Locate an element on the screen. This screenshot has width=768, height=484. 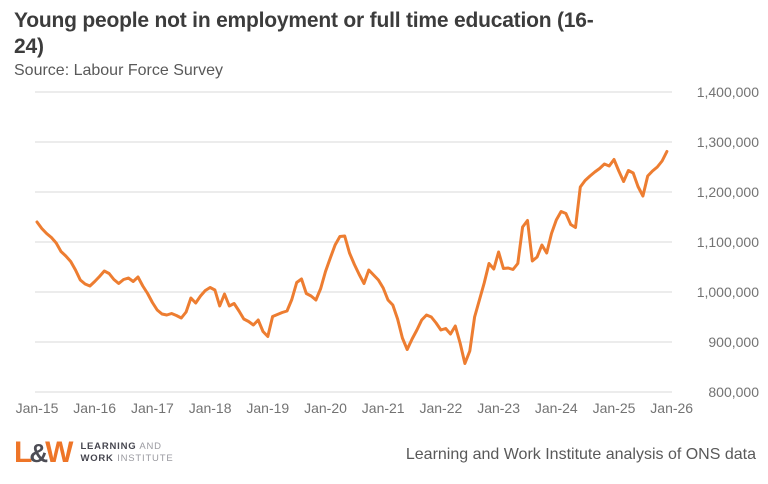
lw-logo-mark: L&W is located at coordinates (43, 452).